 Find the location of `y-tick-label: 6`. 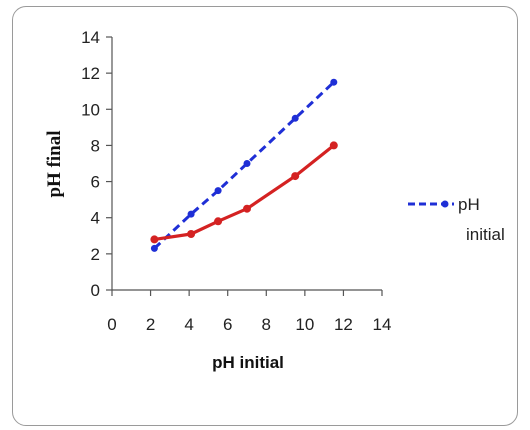

y-tick-label: 6 is located at coordinates (95, 182).